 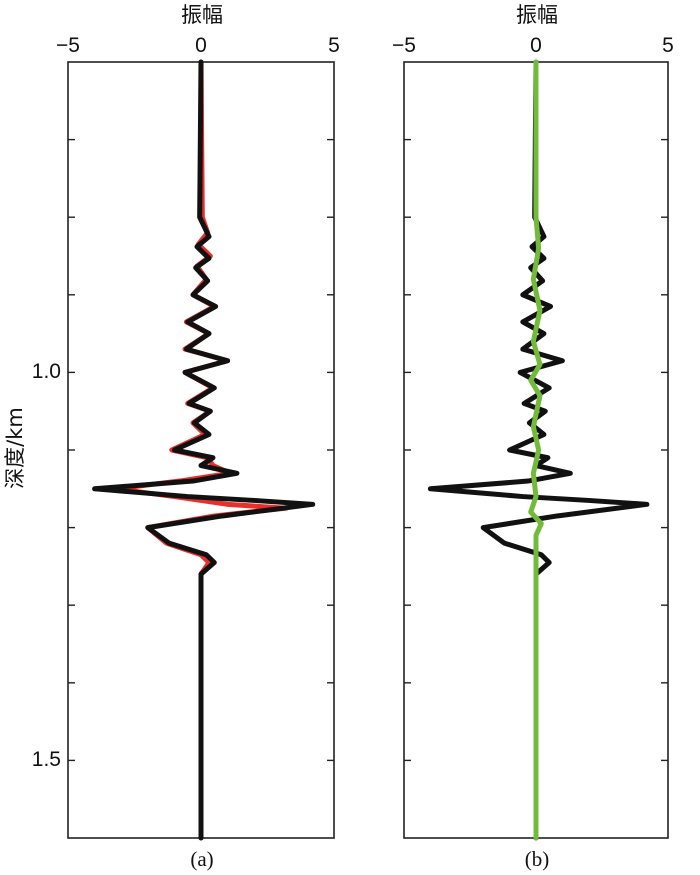 I want to click on panel-a-label: (a), so click(x=201, y=859).